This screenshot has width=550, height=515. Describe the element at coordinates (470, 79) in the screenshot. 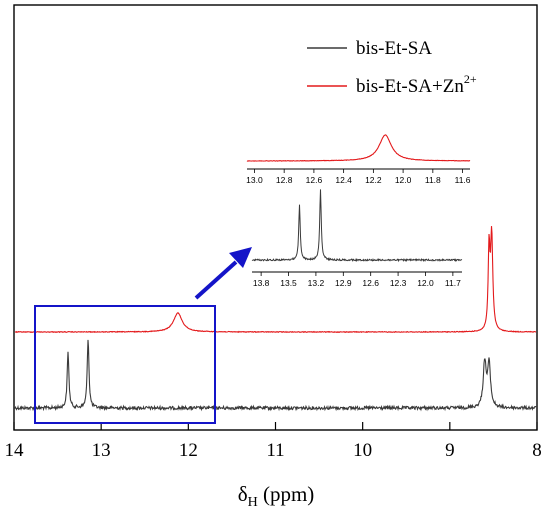

I see `legend-label-zn-superscript: 2+` at that location.